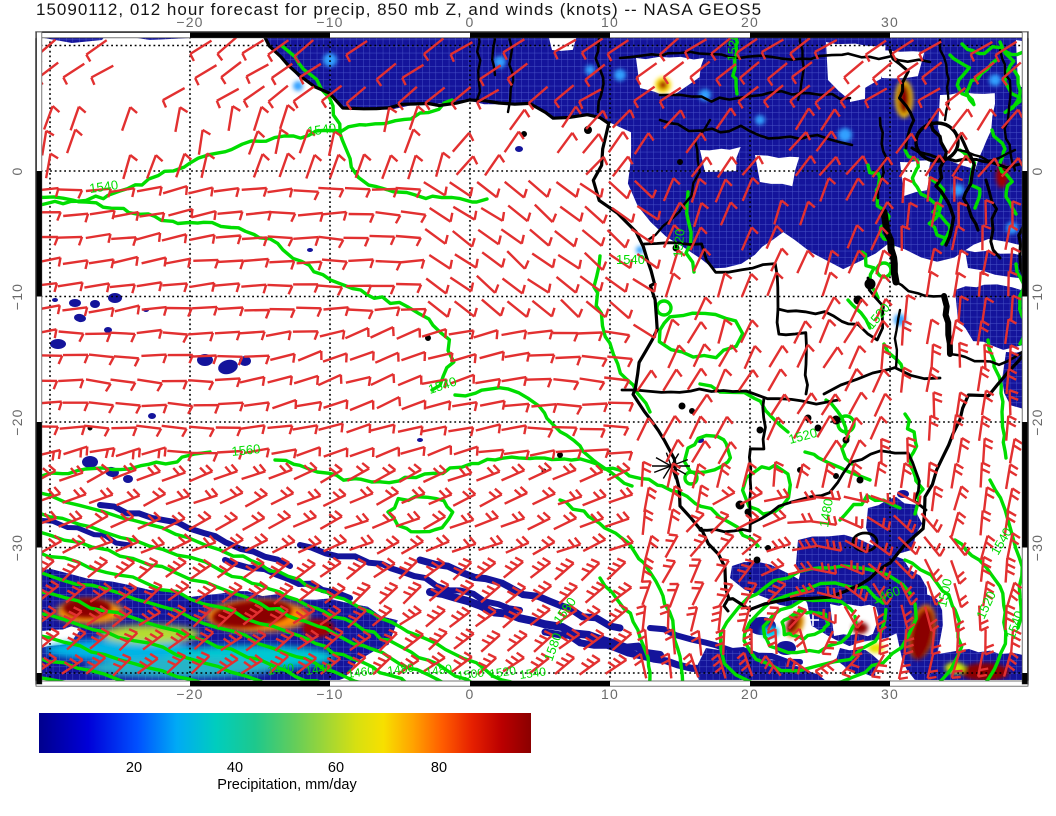 This screenshot has height=816, width=1056. What do you see at coordinates (439, 768) in the screenshot?
I see `svg-text: 80` at bounding box center [439, 768].